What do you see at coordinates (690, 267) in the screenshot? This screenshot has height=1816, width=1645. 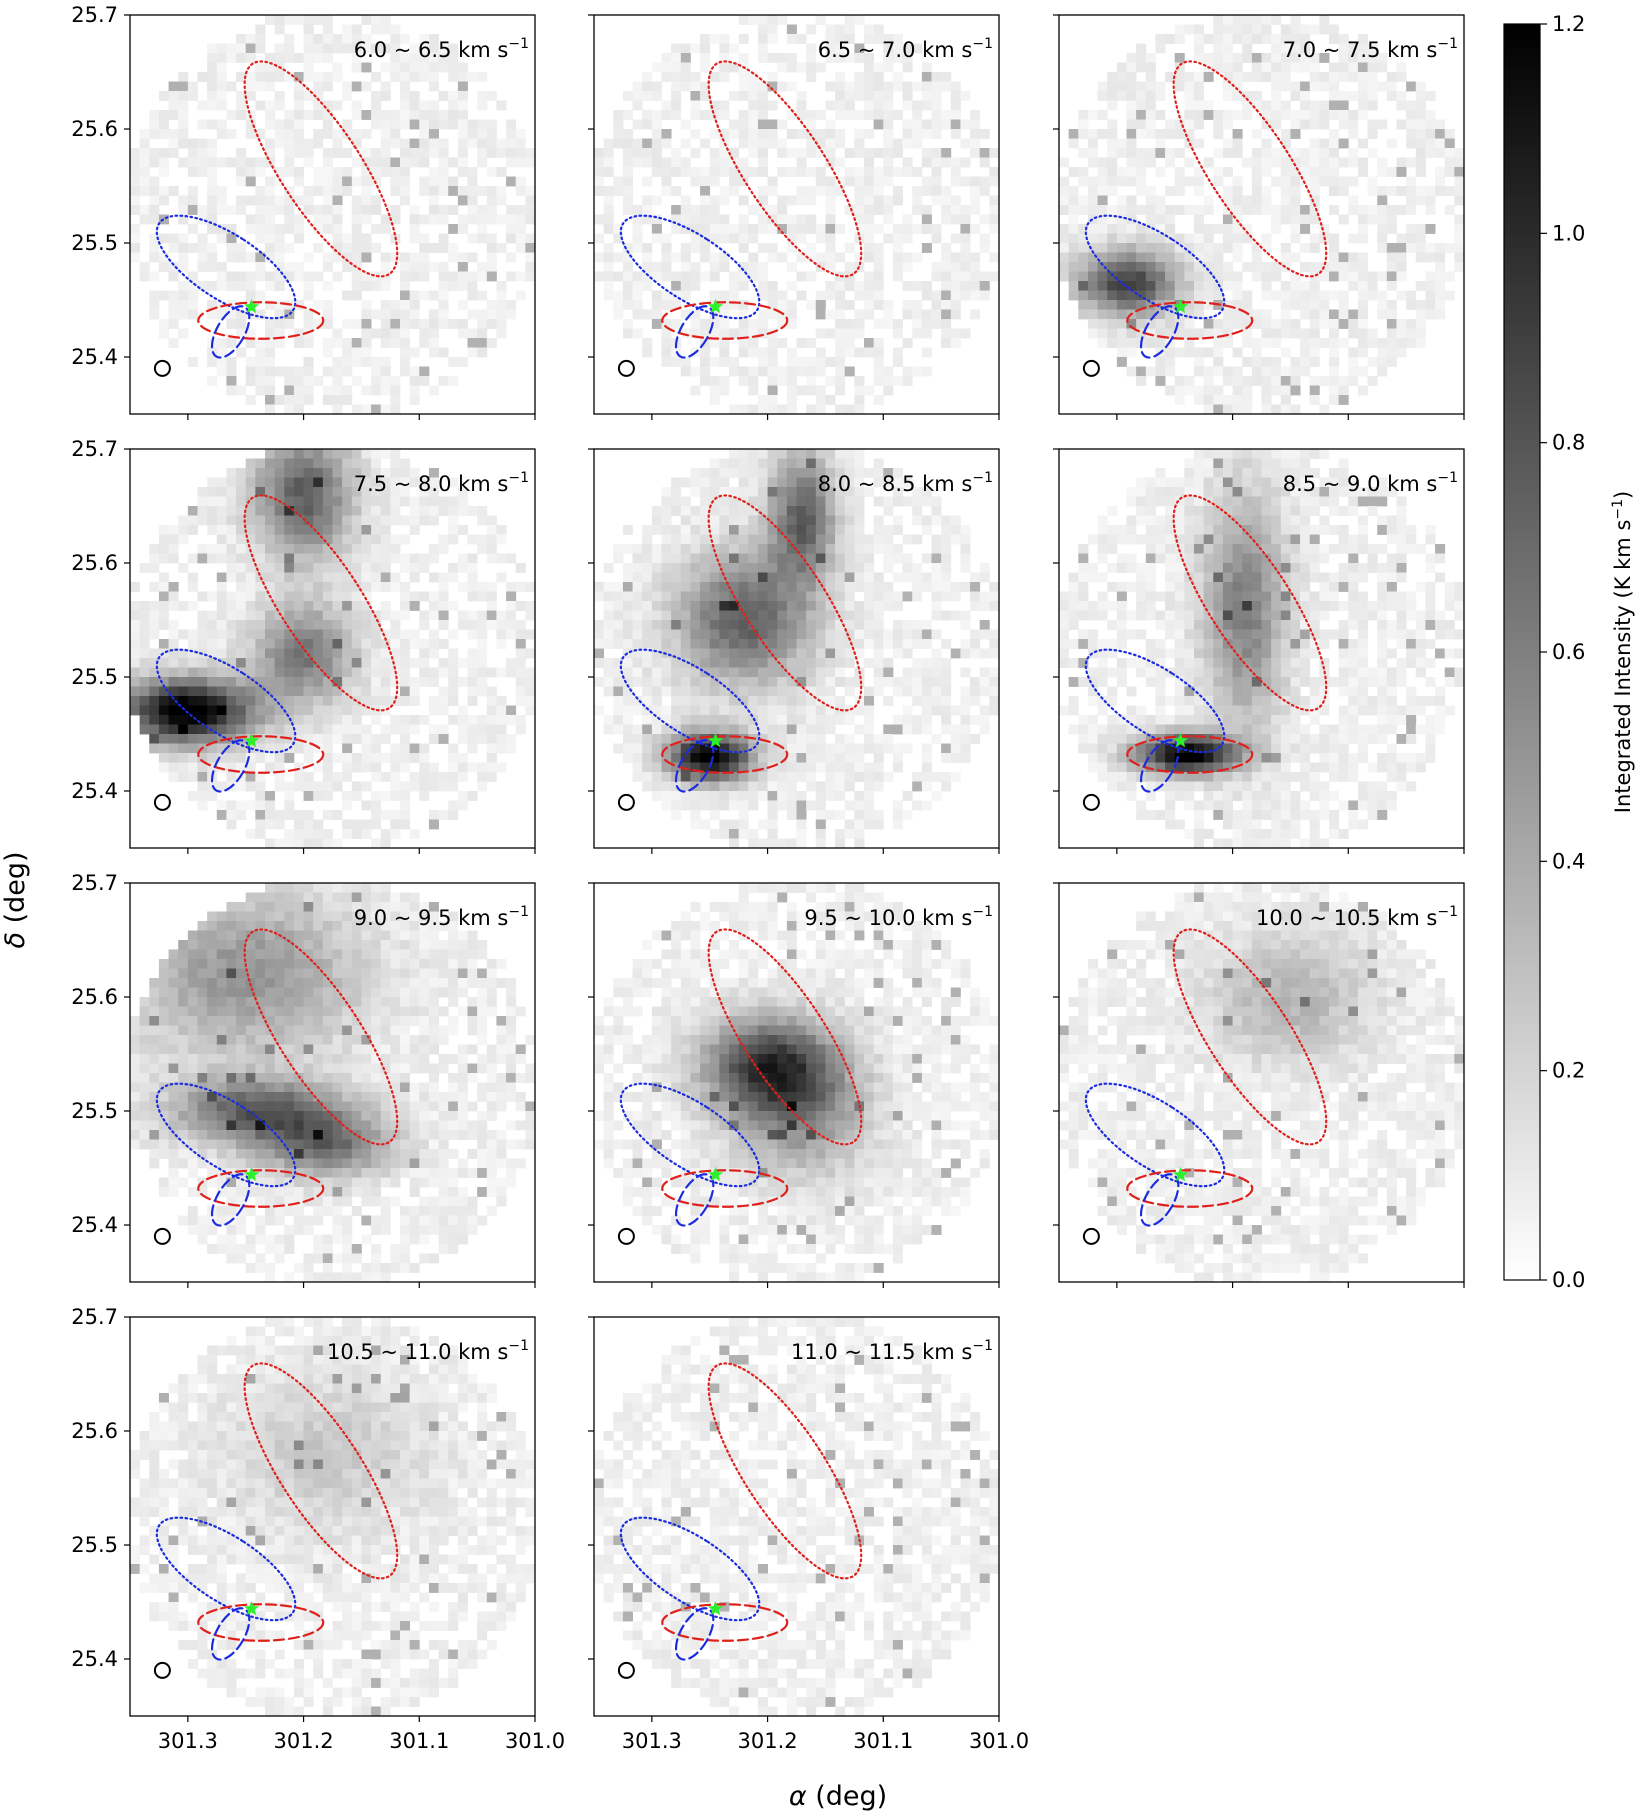 I see `blue-dotted-ellipse` at bounding box center [690, 267].